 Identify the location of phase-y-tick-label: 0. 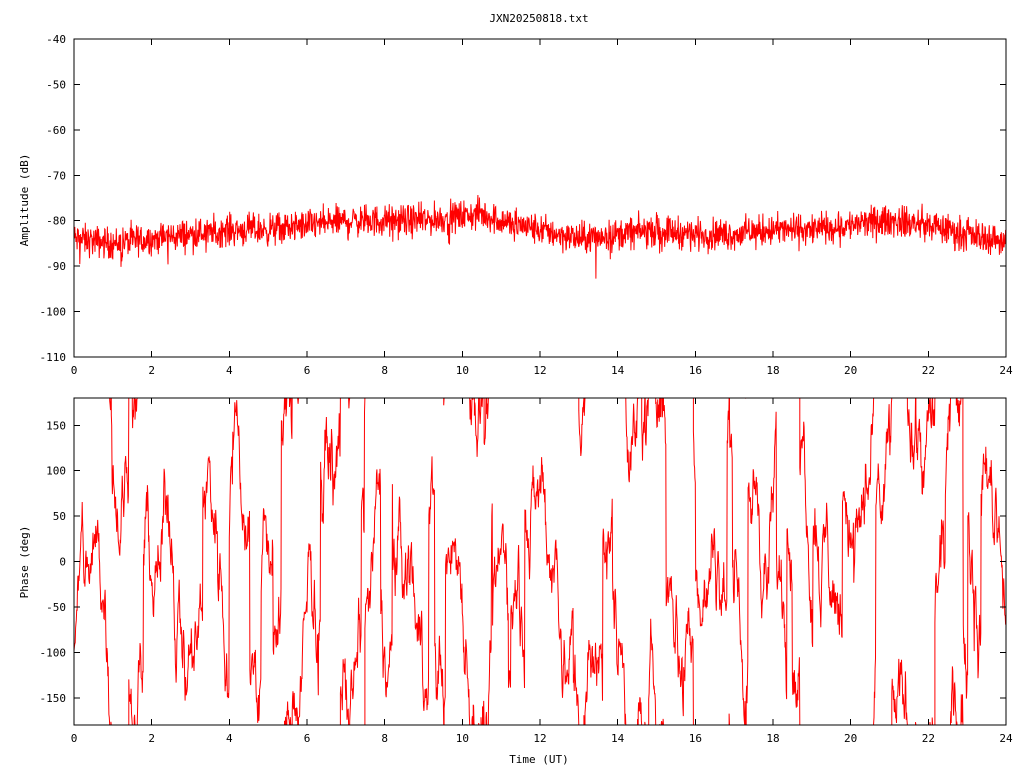
(62, 562).